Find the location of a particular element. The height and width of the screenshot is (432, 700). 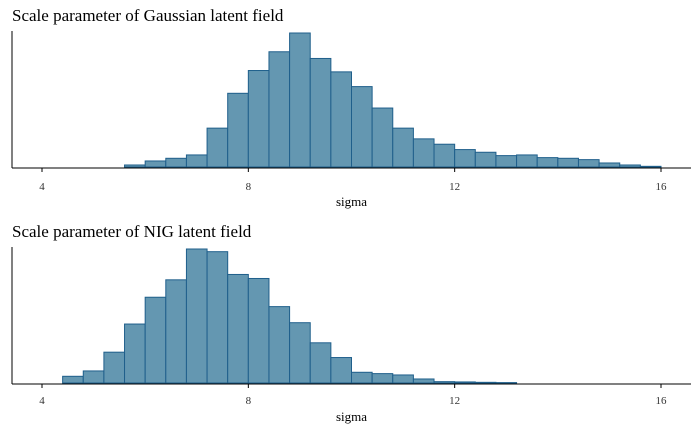

chart-title: Scale parameter of NIG latent field is located at coordinates (132, 231).